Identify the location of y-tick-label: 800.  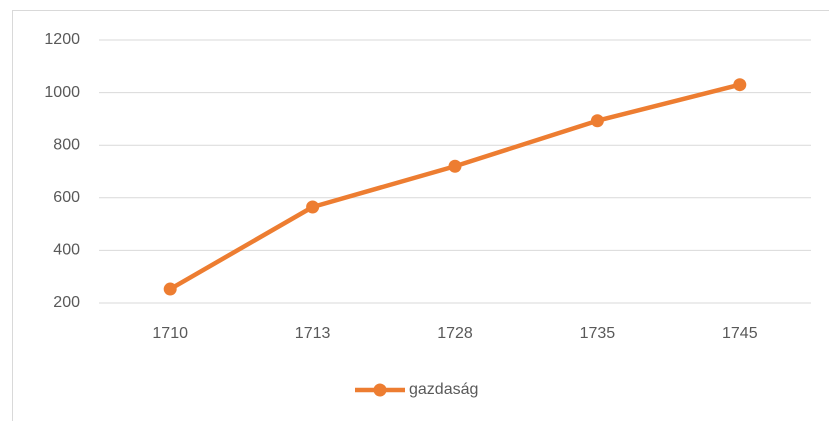
(66, 144).